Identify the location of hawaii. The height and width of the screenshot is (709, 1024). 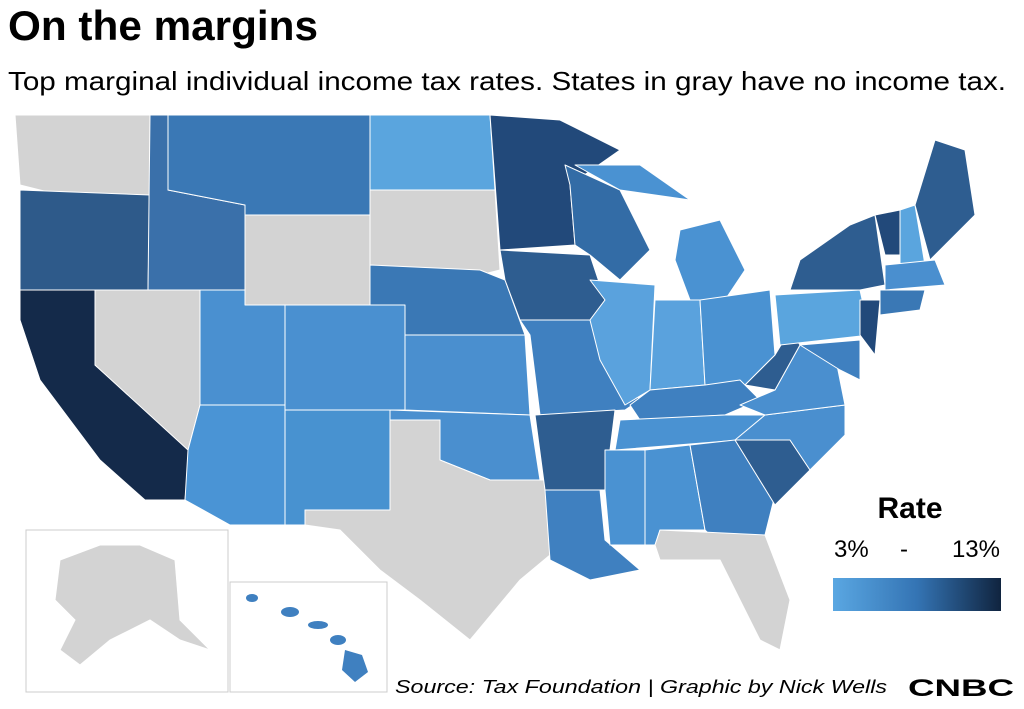
(307, 638).